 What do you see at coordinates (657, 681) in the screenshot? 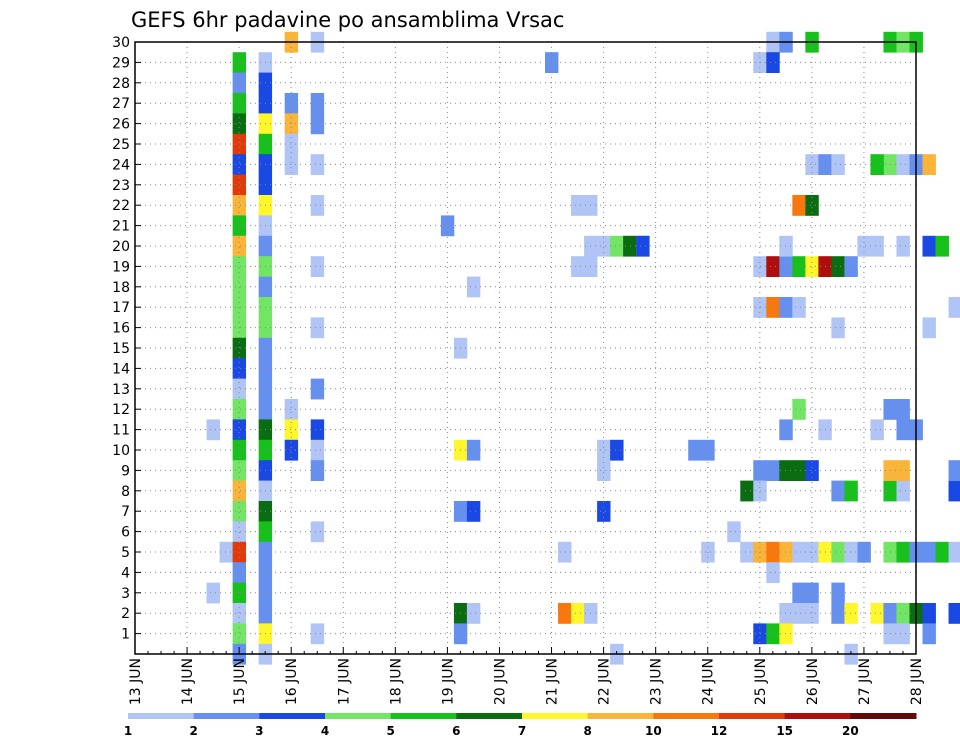
I see `x-tick-label: 23 JUN` at bounding box center [657, 681].